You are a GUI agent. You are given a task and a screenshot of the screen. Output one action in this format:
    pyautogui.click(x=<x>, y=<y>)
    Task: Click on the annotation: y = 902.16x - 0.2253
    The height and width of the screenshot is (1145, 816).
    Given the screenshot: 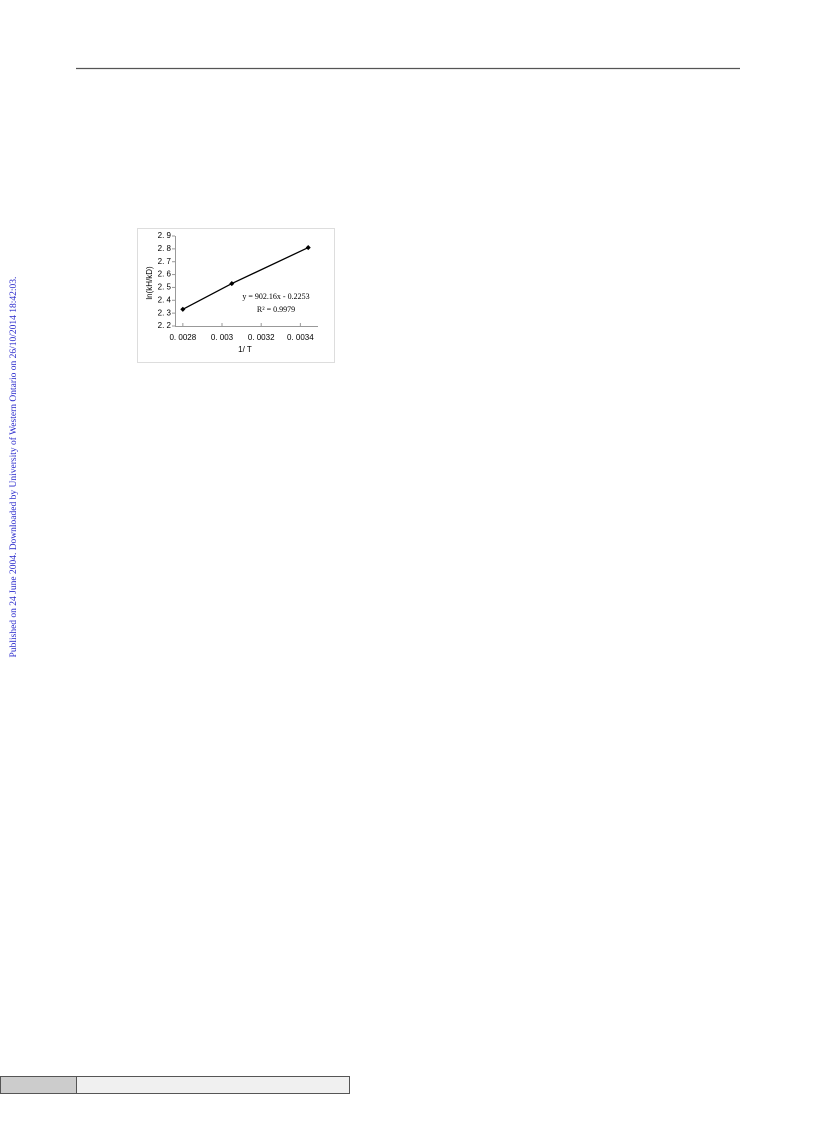 What is the action you would take?
    pyautogui.click(x=275, y=296)
    